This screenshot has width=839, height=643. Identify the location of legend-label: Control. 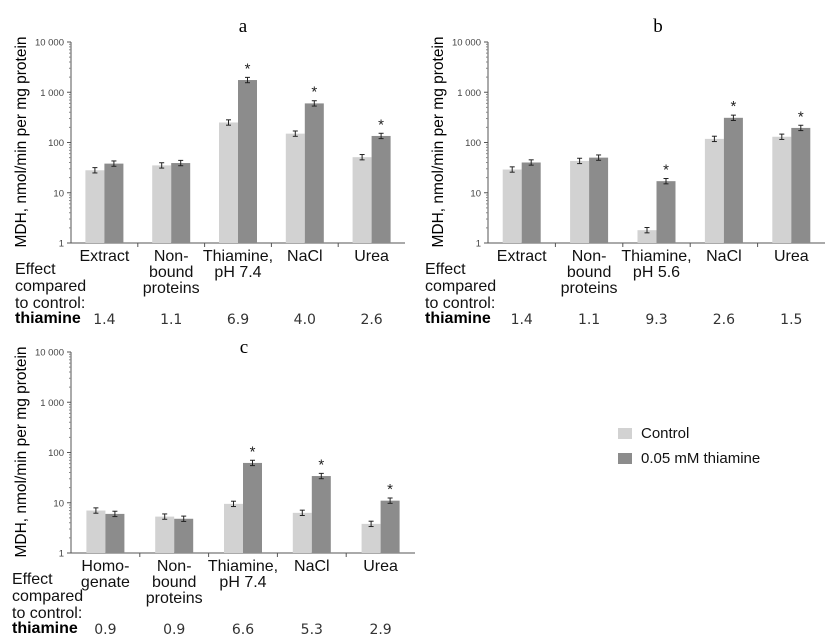
(665, 433).